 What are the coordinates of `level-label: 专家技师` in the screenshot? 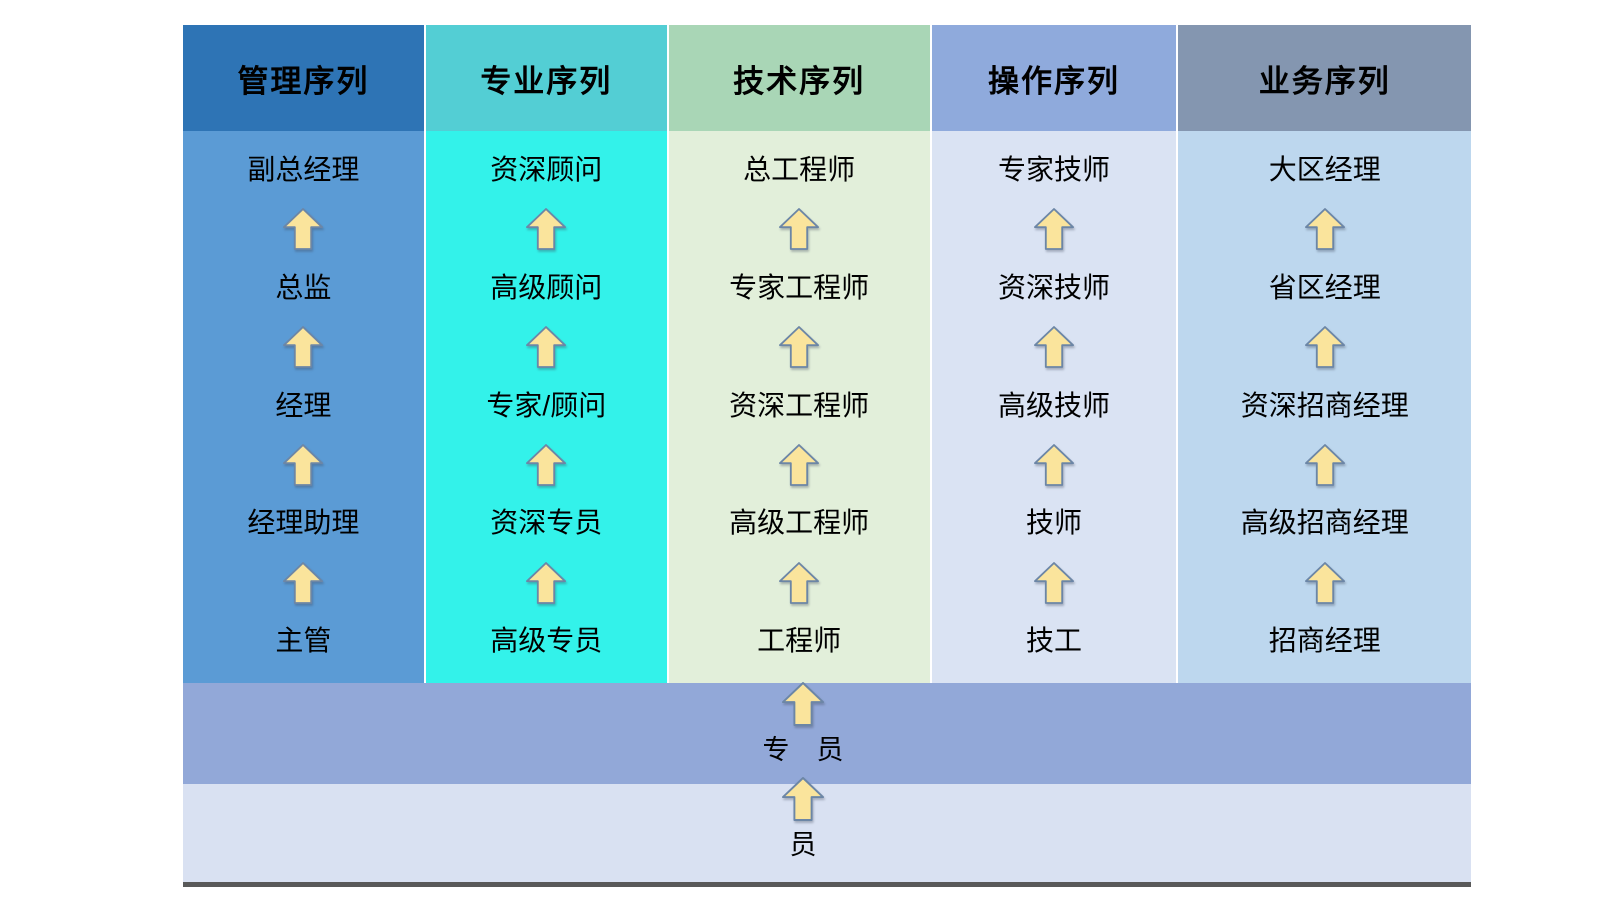 It's located at (1053, 169).